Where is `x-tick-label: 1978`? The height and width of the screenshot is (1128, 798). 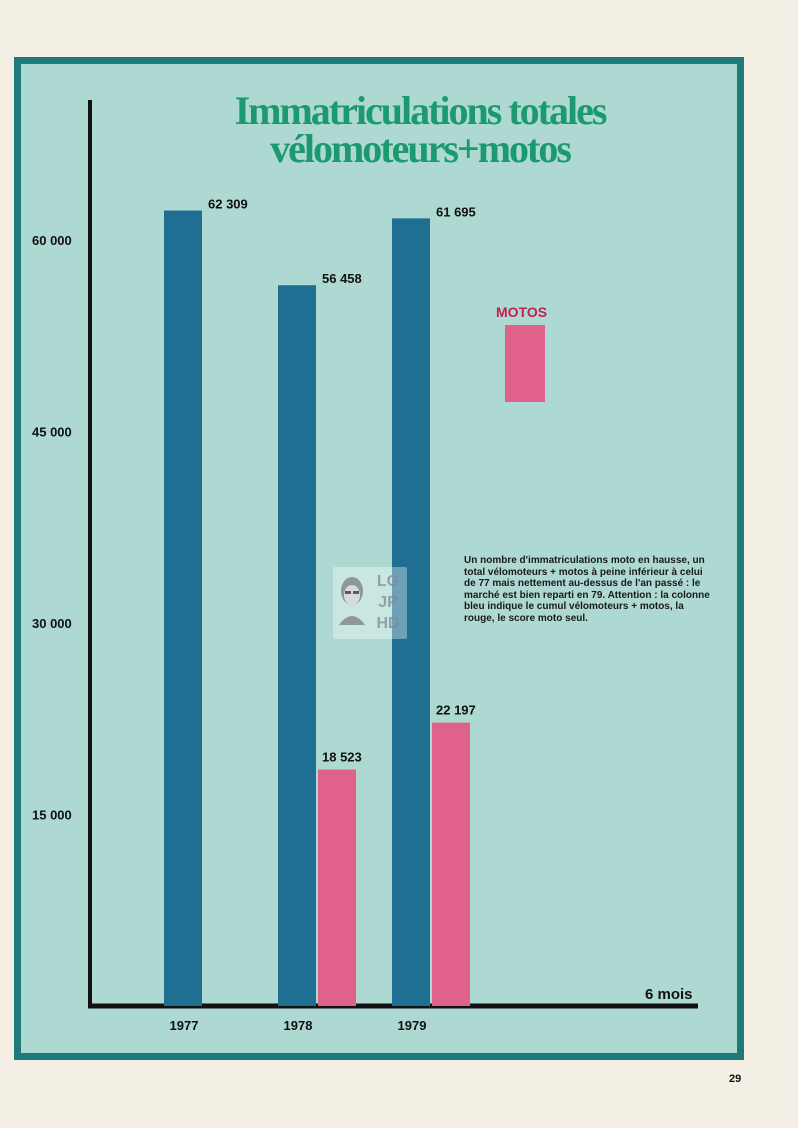
x-tick-label: 1978 is located at coordinates (298, 1025).